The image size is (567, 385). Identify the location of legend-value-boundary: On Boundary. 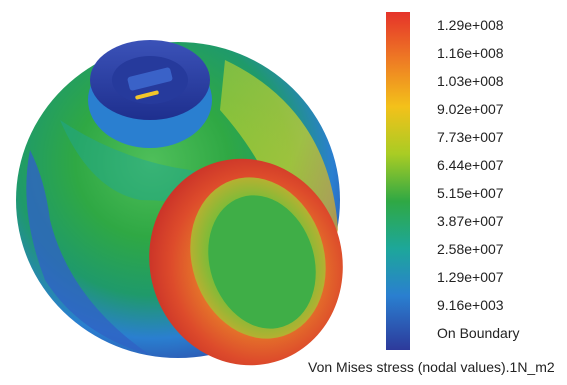
(478, 333).